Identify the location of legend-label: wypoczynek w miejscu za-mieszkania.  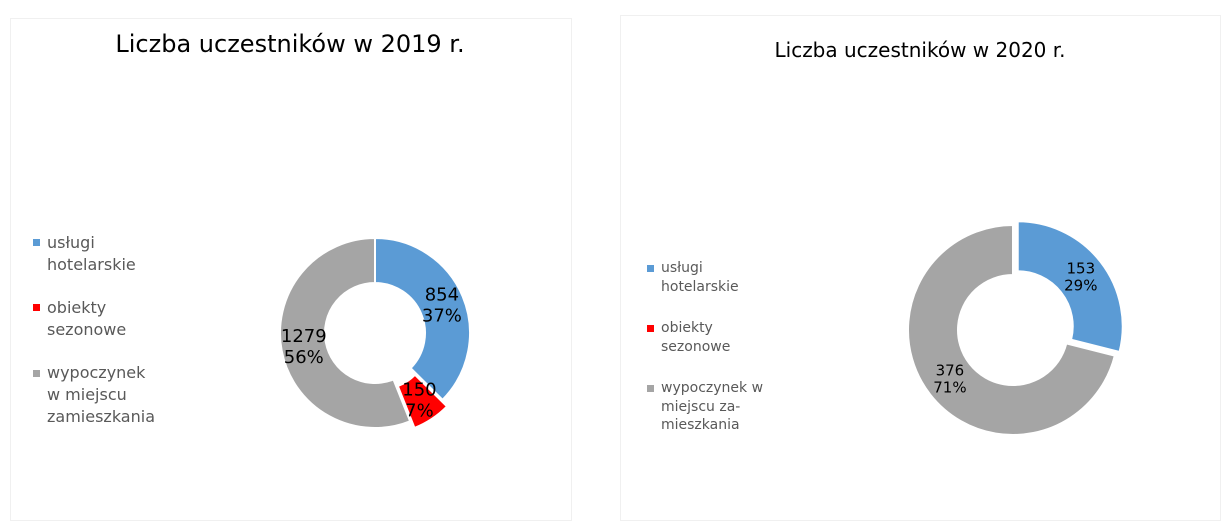
(712, 406).